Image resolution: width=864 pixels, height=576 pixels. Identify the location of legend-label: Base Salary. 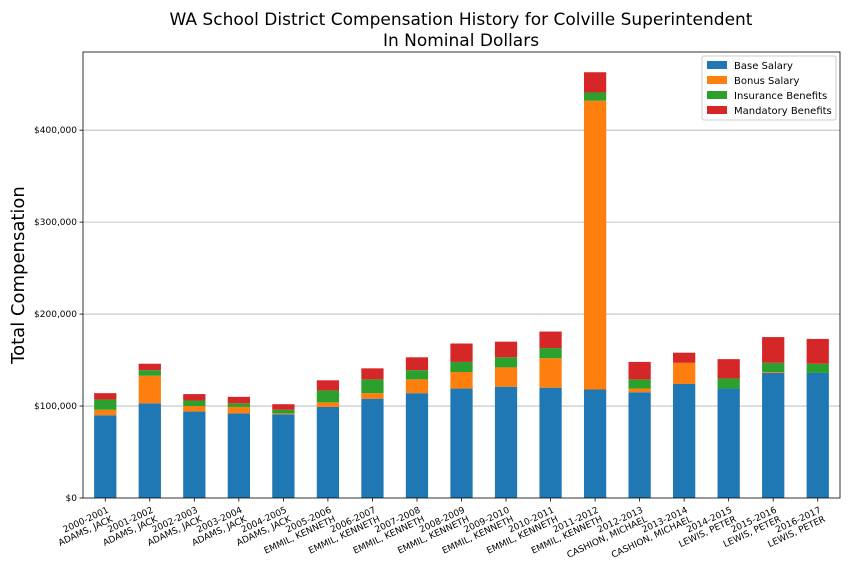
(763, 66).